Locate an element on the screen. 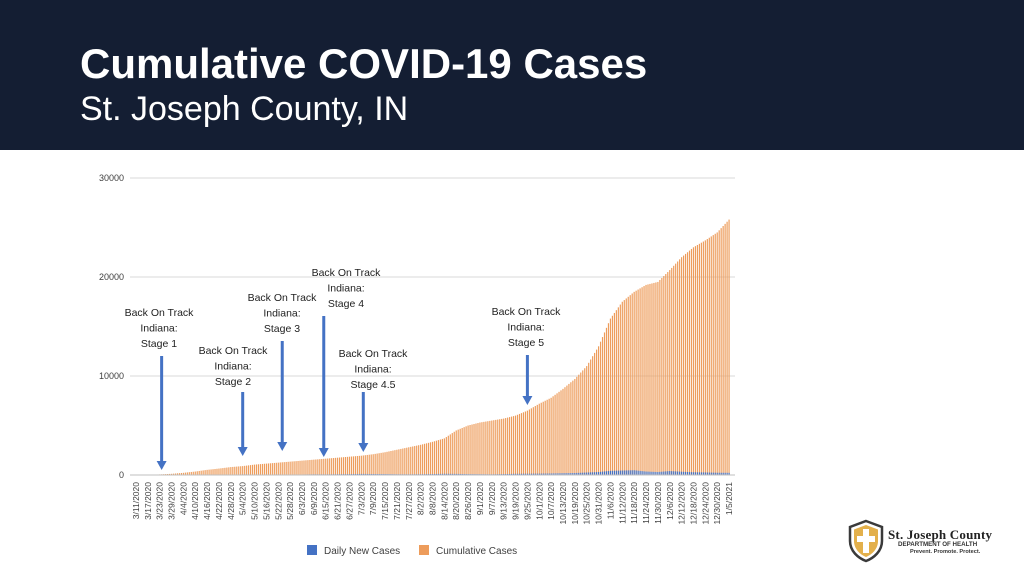  x-tick-label: 10/7/2020 is located at coordinates (551, 501).